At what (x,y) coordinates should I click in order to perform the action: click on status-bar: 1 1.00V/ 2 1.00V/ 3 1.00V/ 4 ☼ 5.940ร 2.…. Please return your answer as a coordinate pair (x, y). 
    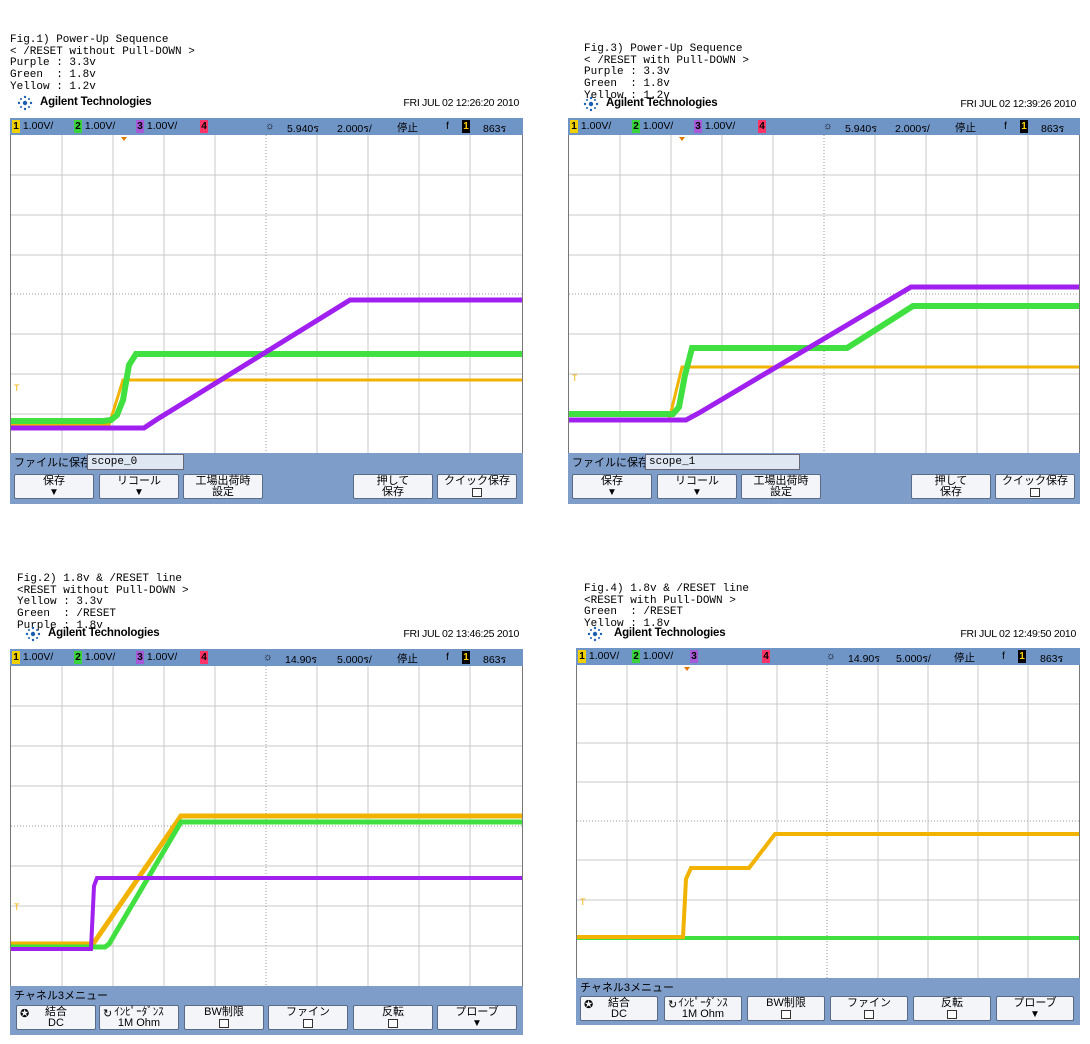
    Looking at the image, I should click on (266, 126).